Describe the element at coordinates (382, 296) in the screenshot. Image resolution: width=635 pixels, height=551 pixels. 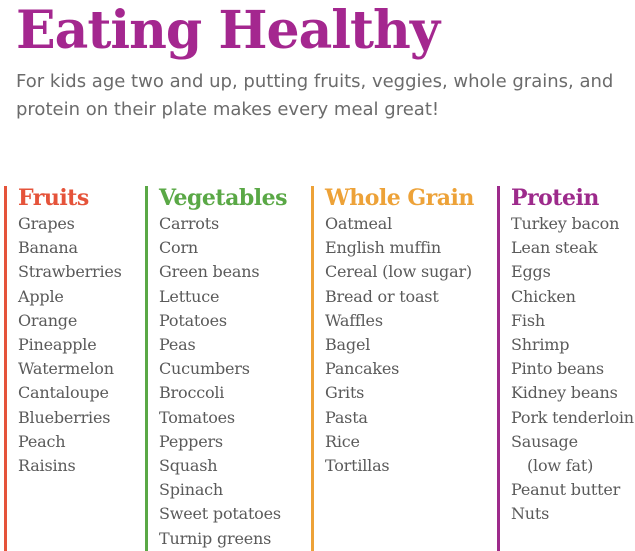
I see `list-item: Bread or toast` at that location.